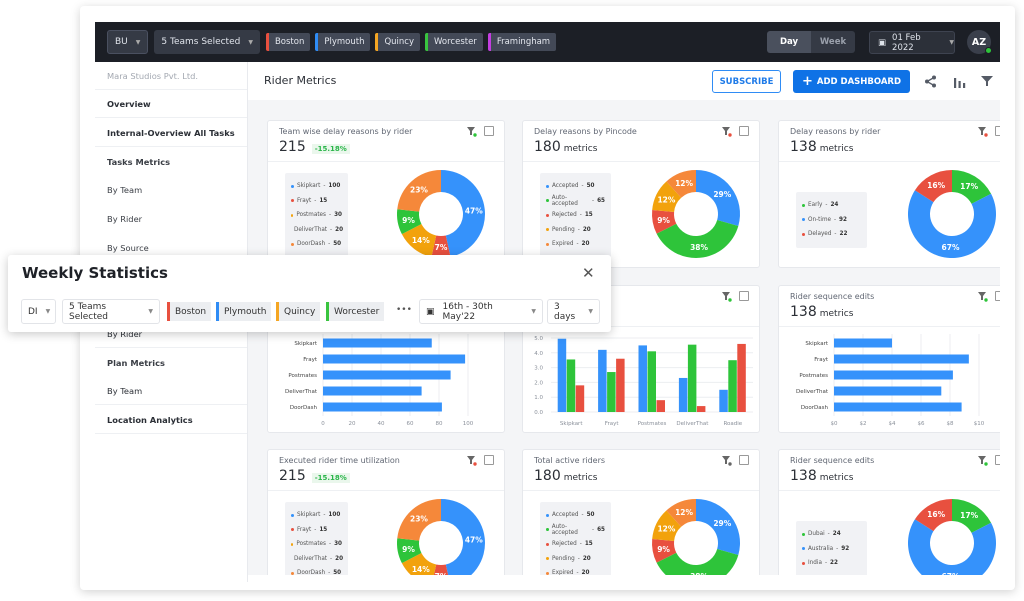 This screenshot has height=601, width=1024. I want to click on card-value: 138 metrics, so click(821, 312).